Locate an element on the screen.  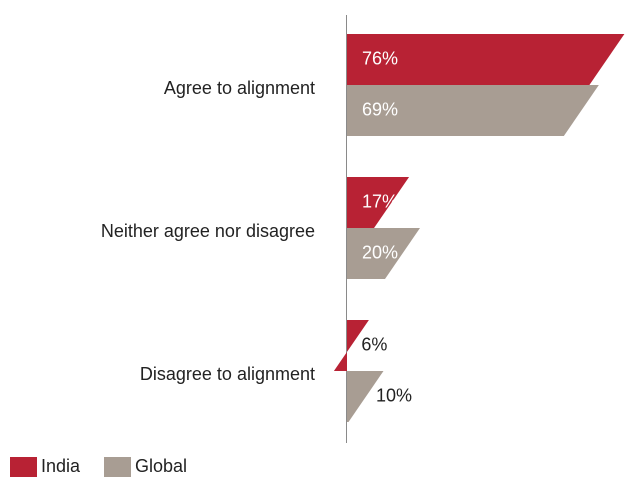
bar-india-neither-agree-nor-disagree is located at coordinates (378, 202).